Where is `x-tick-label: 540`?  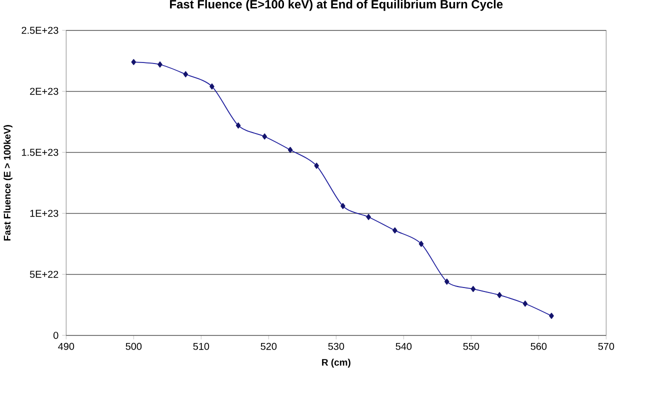
x-tick-label: 540 is located at coordinates (404, 346).